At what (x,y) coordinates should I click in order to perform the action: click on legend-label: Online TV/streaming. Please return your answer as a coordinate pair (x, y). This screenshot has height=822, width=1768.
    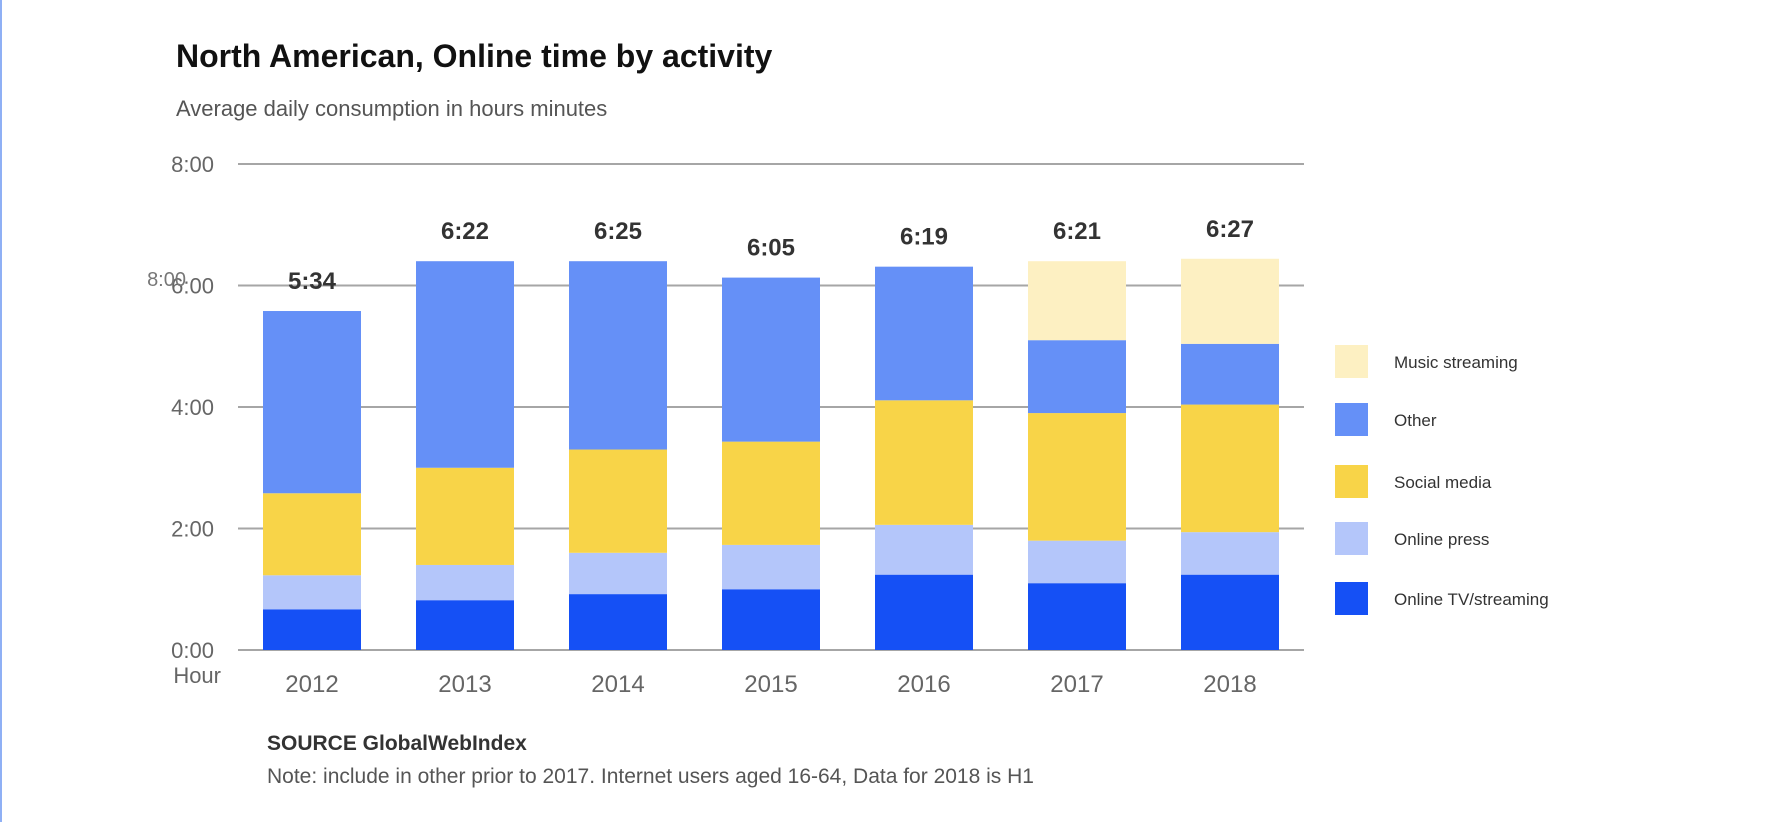
    Looking at the image, I should click on (1471, 599).